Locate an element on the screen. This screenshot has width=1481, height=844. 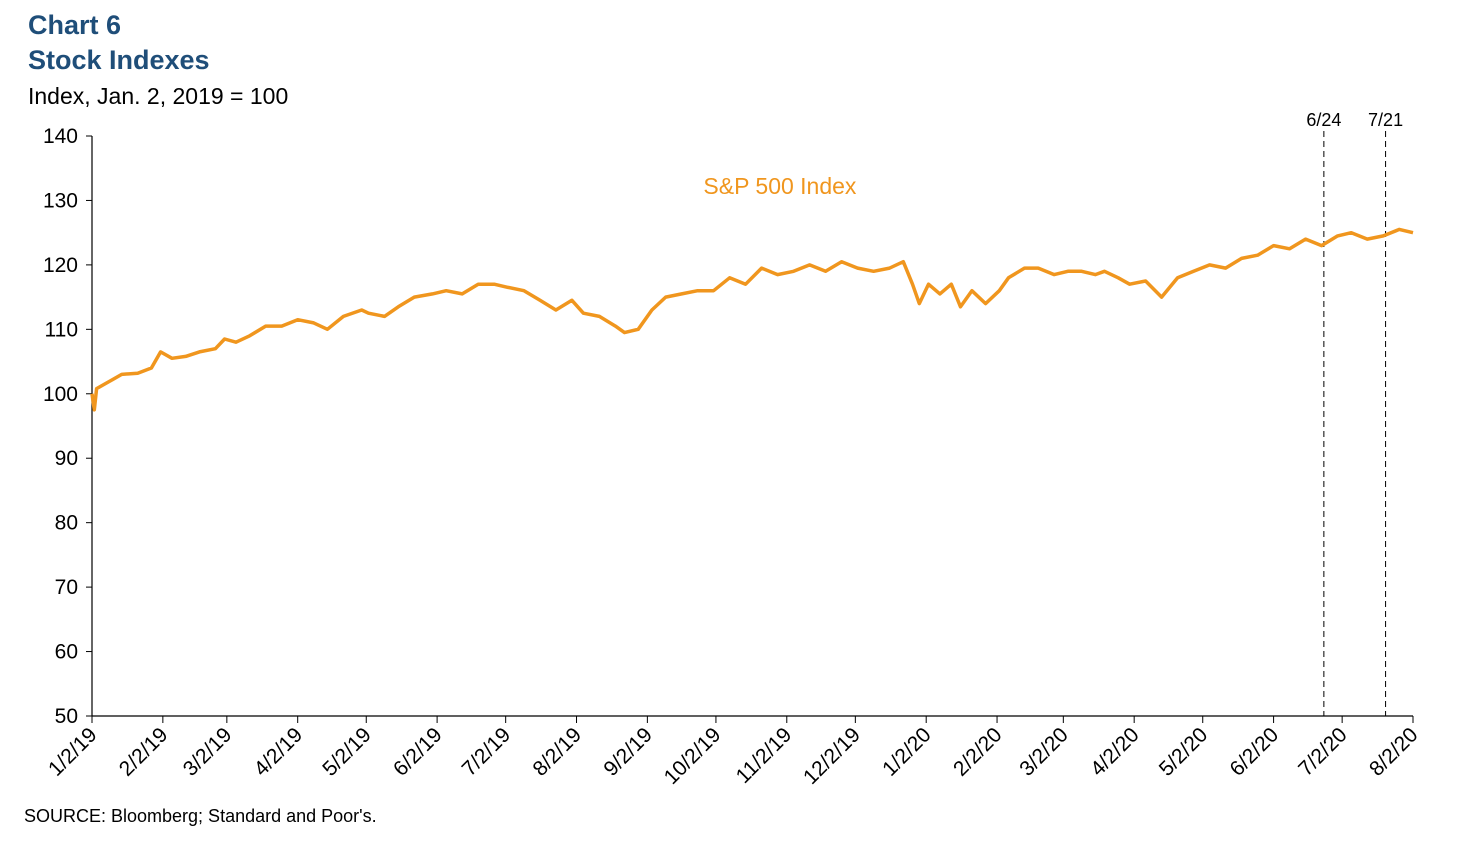
x-tick-label: 5/2/20 is located at coordinates (1184, 752).